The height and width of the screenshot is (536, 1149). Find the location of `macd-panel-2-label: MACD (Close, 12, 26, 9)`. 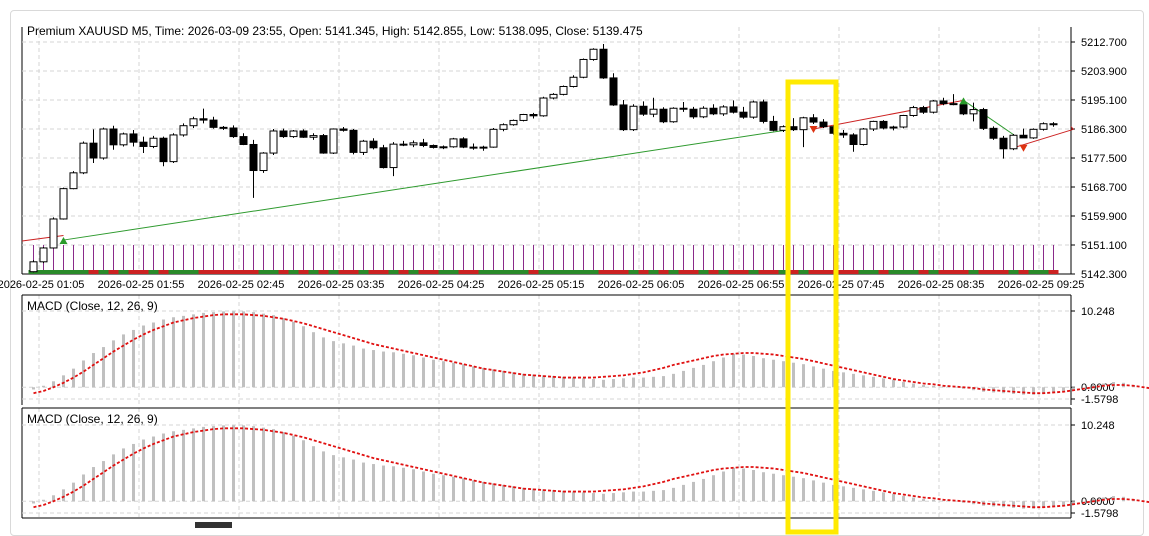

macd-panel-2-label: MACD (Close, 12, 26, 9) is located at coordinates (92, 419).